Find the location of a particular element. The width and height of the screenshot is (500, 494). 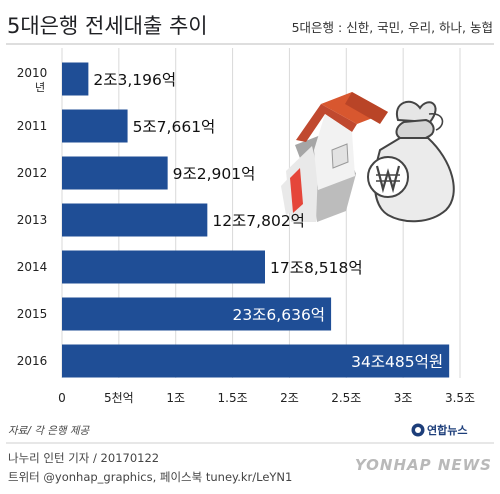

category-label: 2012 is located at coordinates (32, 173).